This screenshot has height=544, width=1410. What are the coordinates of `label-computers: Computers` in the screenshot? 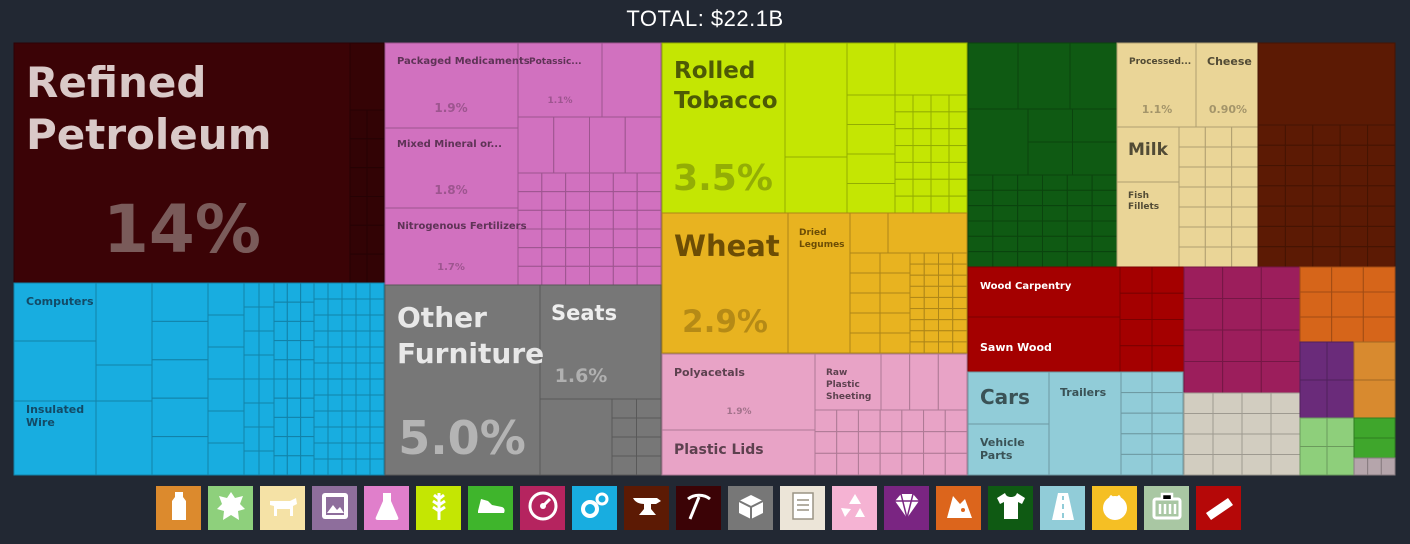 It's located at (60, 301).